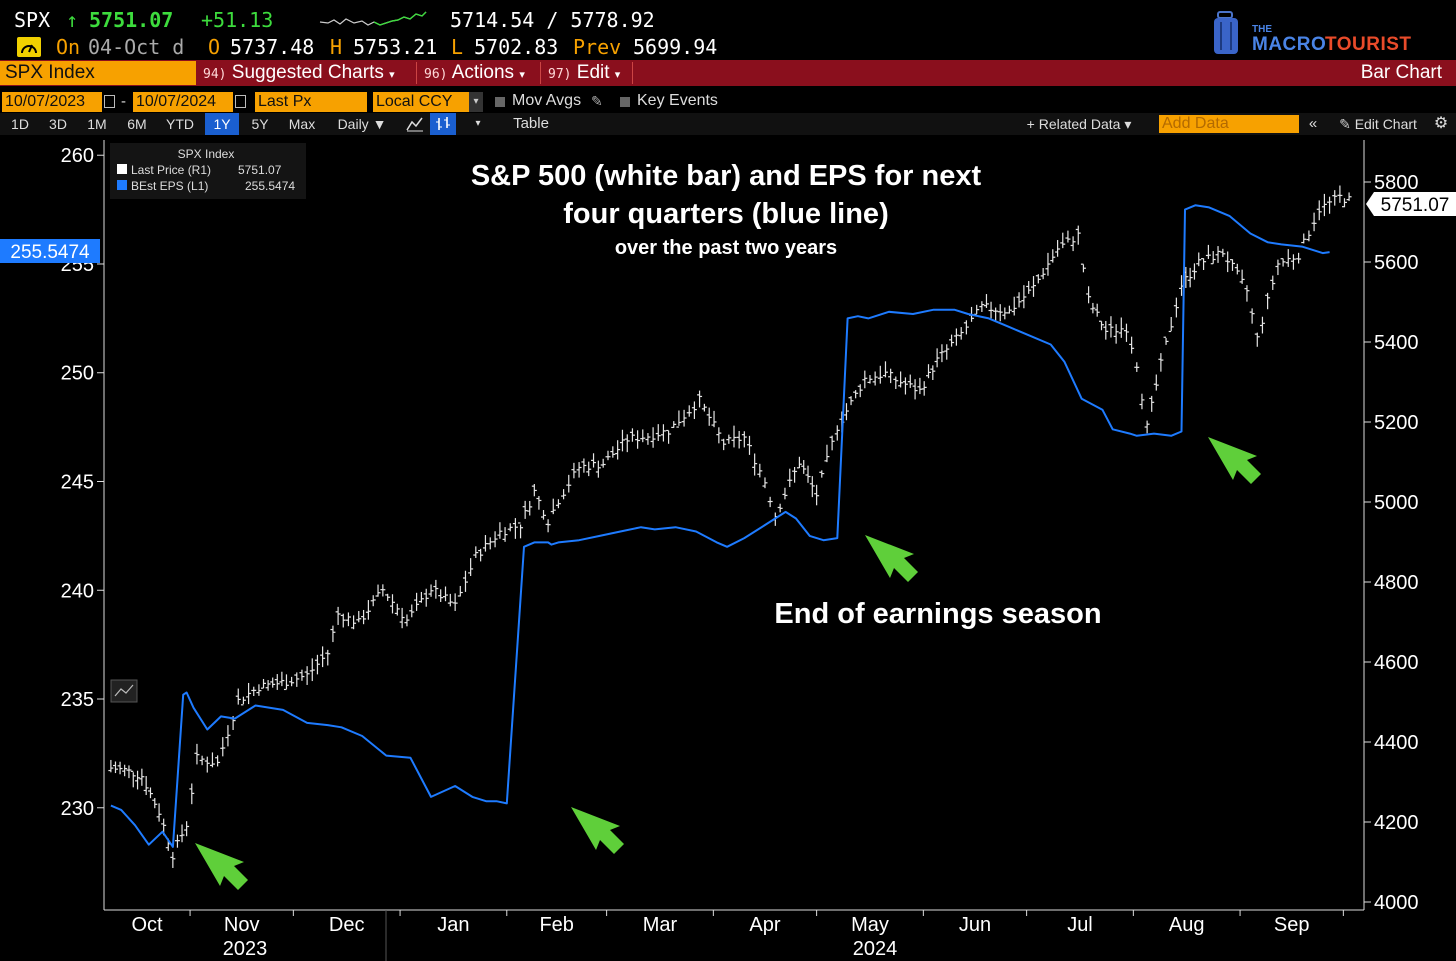  What do you see at coordinates (32, 20) in the screenshot?
I see `ticker: SPX` at bounding box center [32, 20].